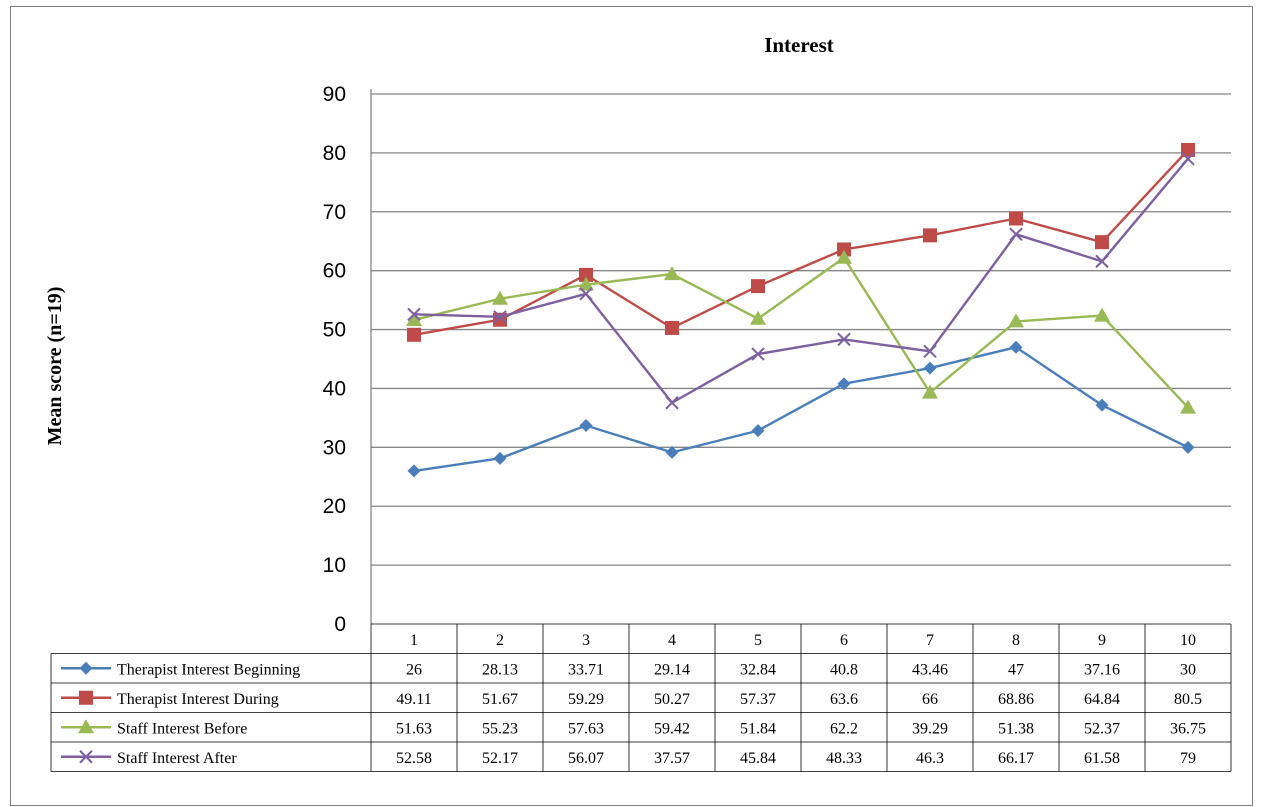 Image resolution: width=1262 pixels, height=807 pixels. What do you see at coordinates (55, 366) in the screenshot?
I see `y-axis-label: Mean score (n=19)` at bounding box center [55, 366].